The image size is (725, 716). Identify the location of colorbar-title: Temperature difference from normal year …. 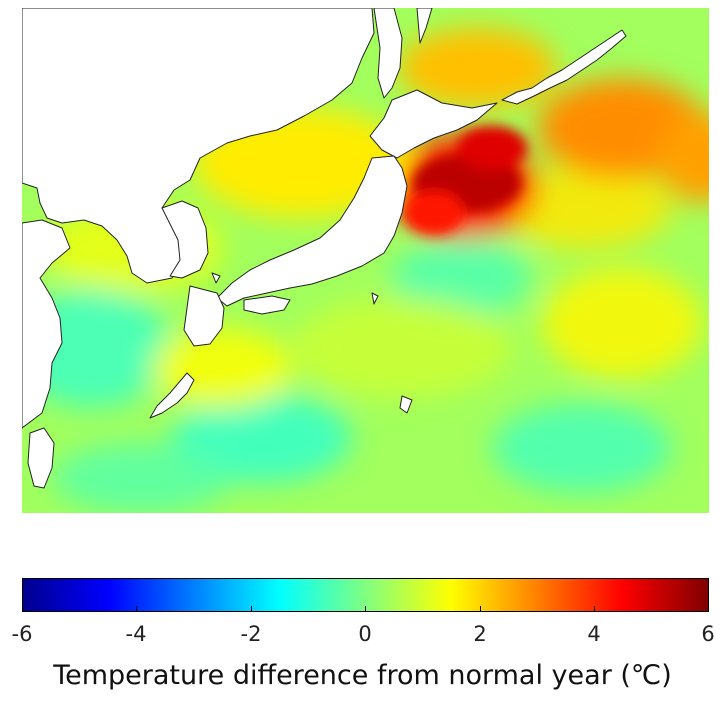
(362, 675).